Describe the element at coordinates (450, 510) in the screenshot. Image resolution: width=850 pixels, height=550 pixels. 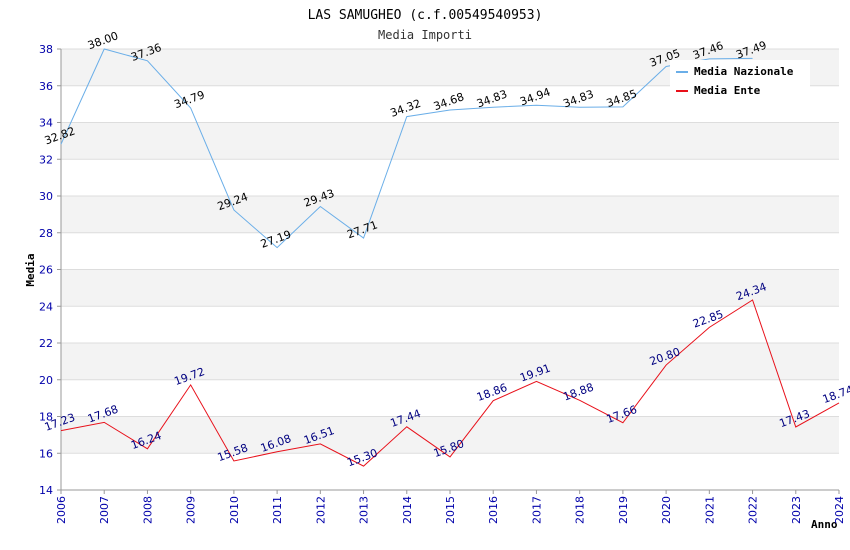
I see `x-tick-label: 2015` at that location.